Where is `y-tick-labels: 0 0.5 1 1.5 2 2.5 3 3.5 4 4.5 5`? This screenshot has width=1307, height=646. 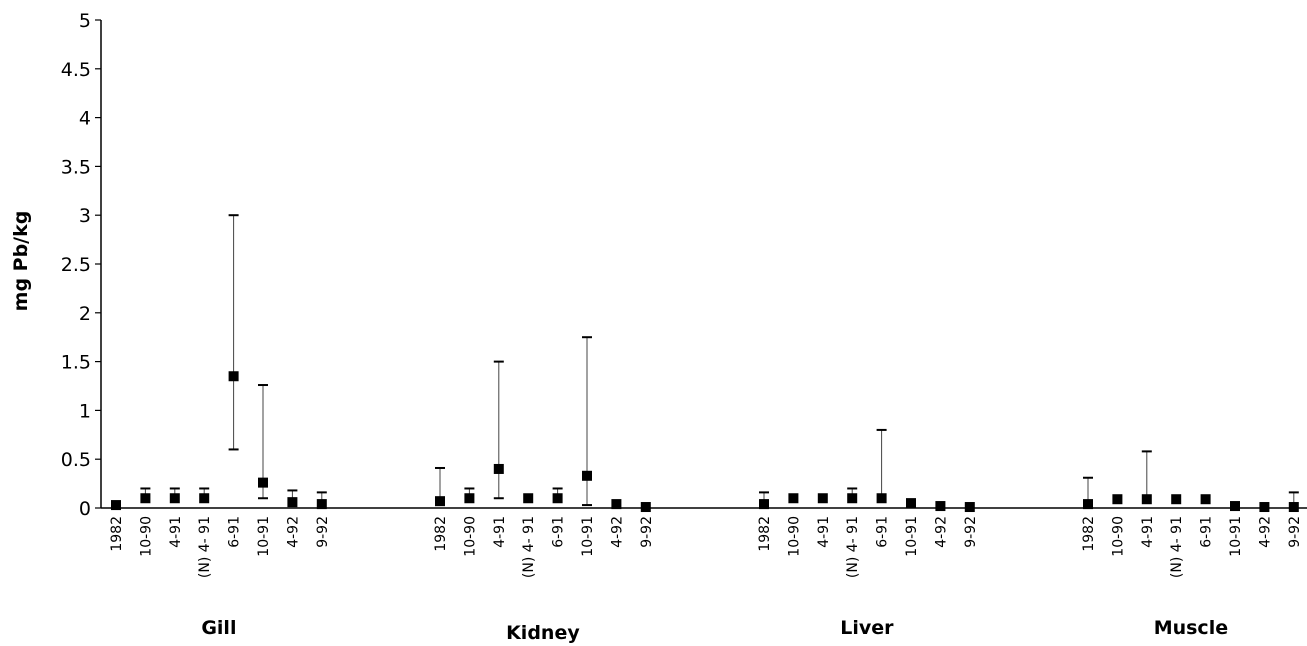 y-tick-labels: 0 0.5 1 1.5 2 2.5 3 3.5 4 4.5 5 is located at coordinates (76, 265).